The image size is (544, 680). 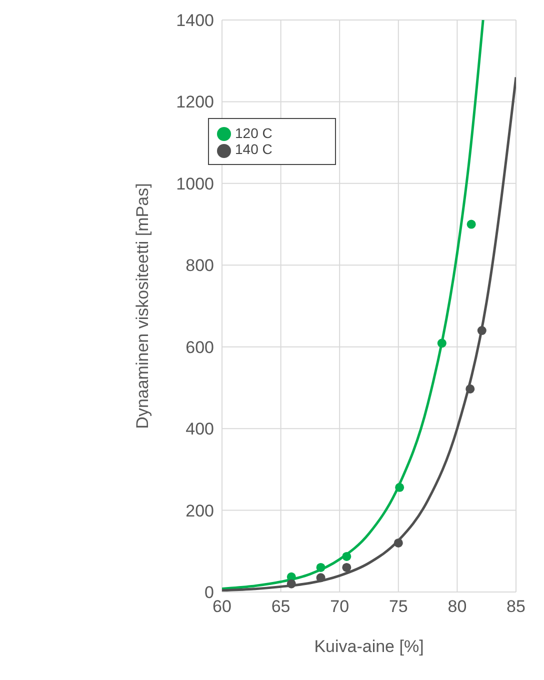 What do you see at coordinates (340, 606) in the screenshot?
I see `x-tick-label: 70` at bounding box center [340, 606].